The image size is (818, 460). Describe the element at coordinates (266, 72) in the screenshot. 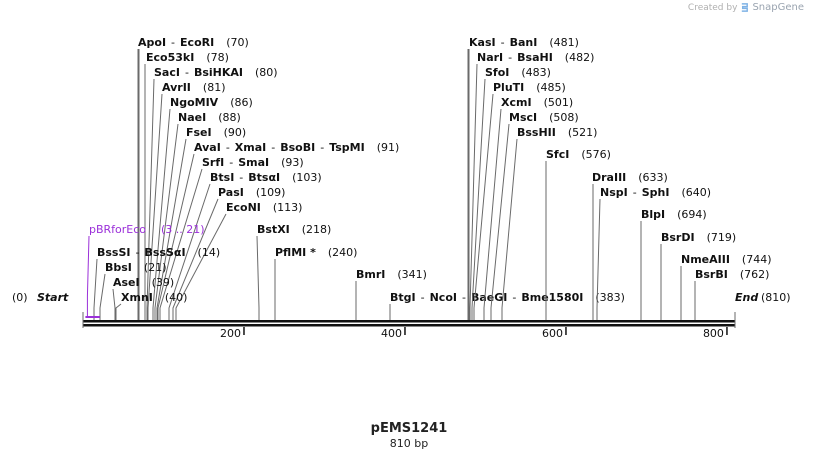

I see `cut-position-saci-bsihkai: (80)` at that location.